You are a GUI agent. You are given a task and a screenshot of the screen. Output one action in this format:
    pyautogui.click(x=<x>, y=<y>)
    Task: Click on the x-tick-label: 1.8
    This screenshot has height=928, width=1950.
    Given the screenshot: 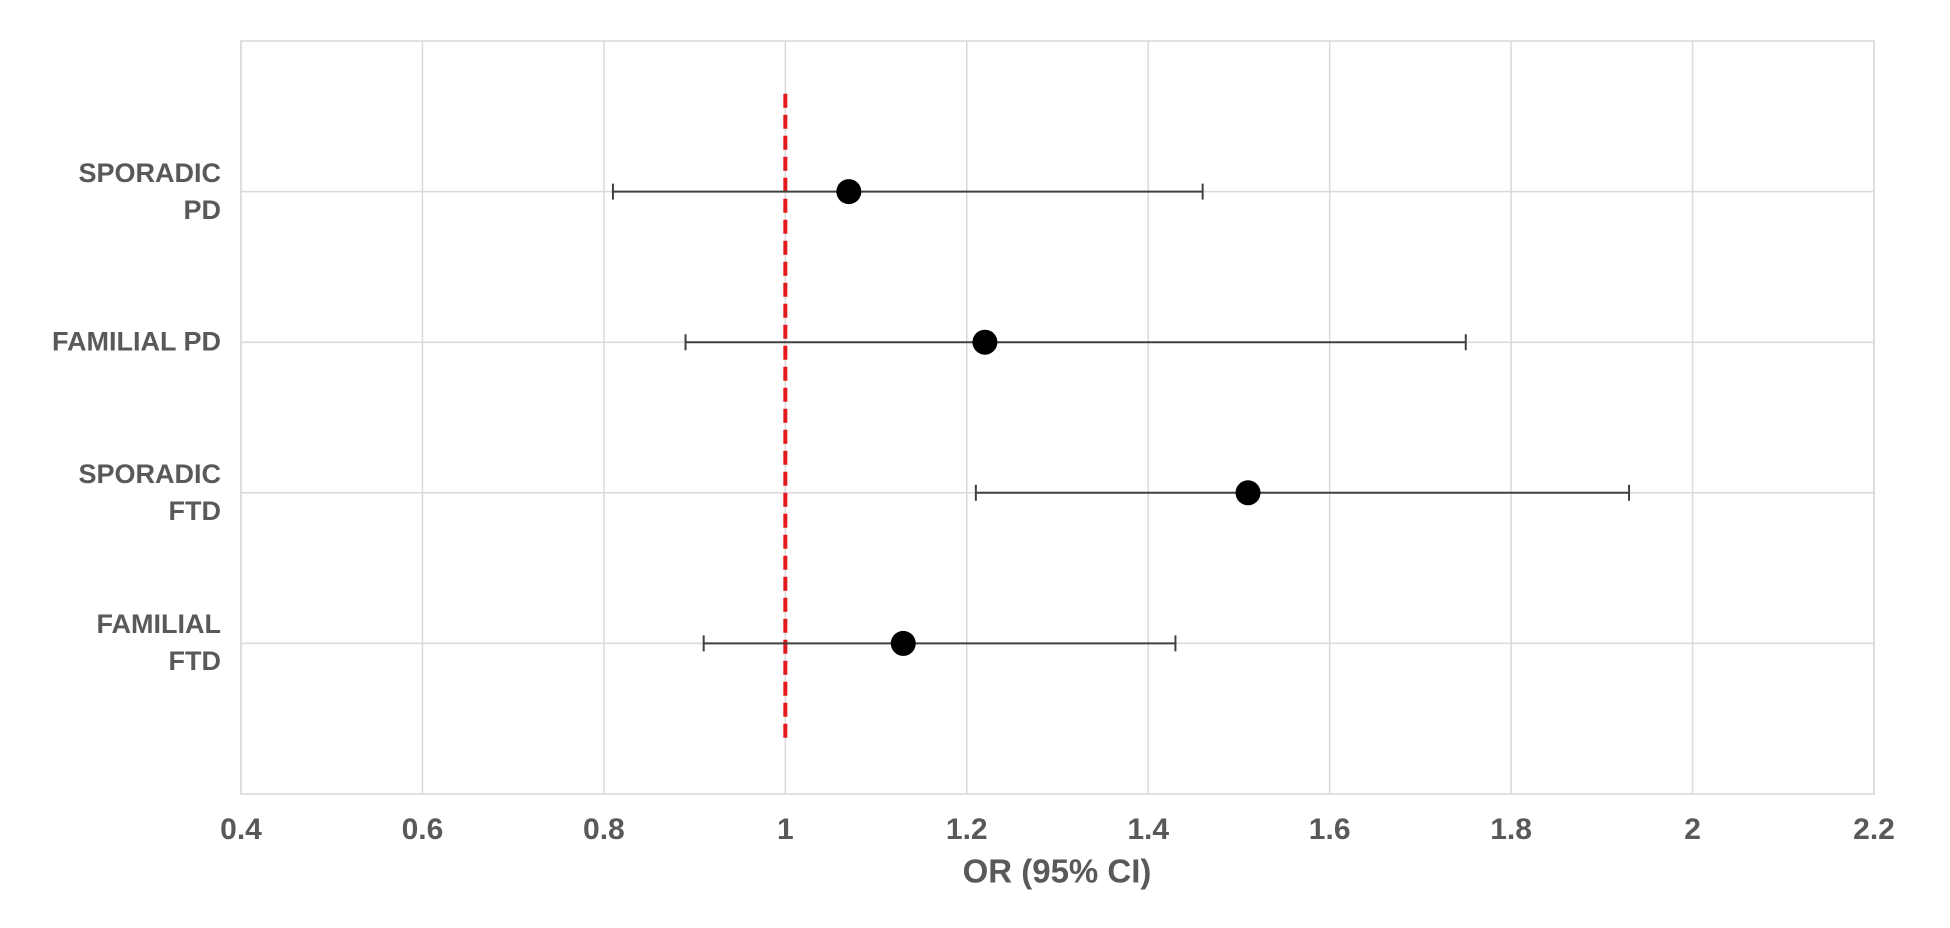 What is the action you would take?
    pyautogui.click(x=1511, y=829)
    